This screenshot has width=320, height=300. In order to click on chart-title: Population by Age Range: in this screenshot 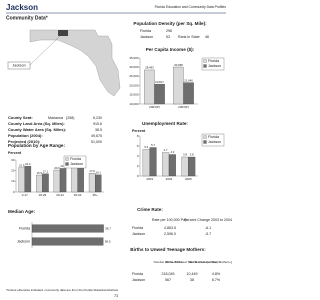, I will do `click(36, 145)`.